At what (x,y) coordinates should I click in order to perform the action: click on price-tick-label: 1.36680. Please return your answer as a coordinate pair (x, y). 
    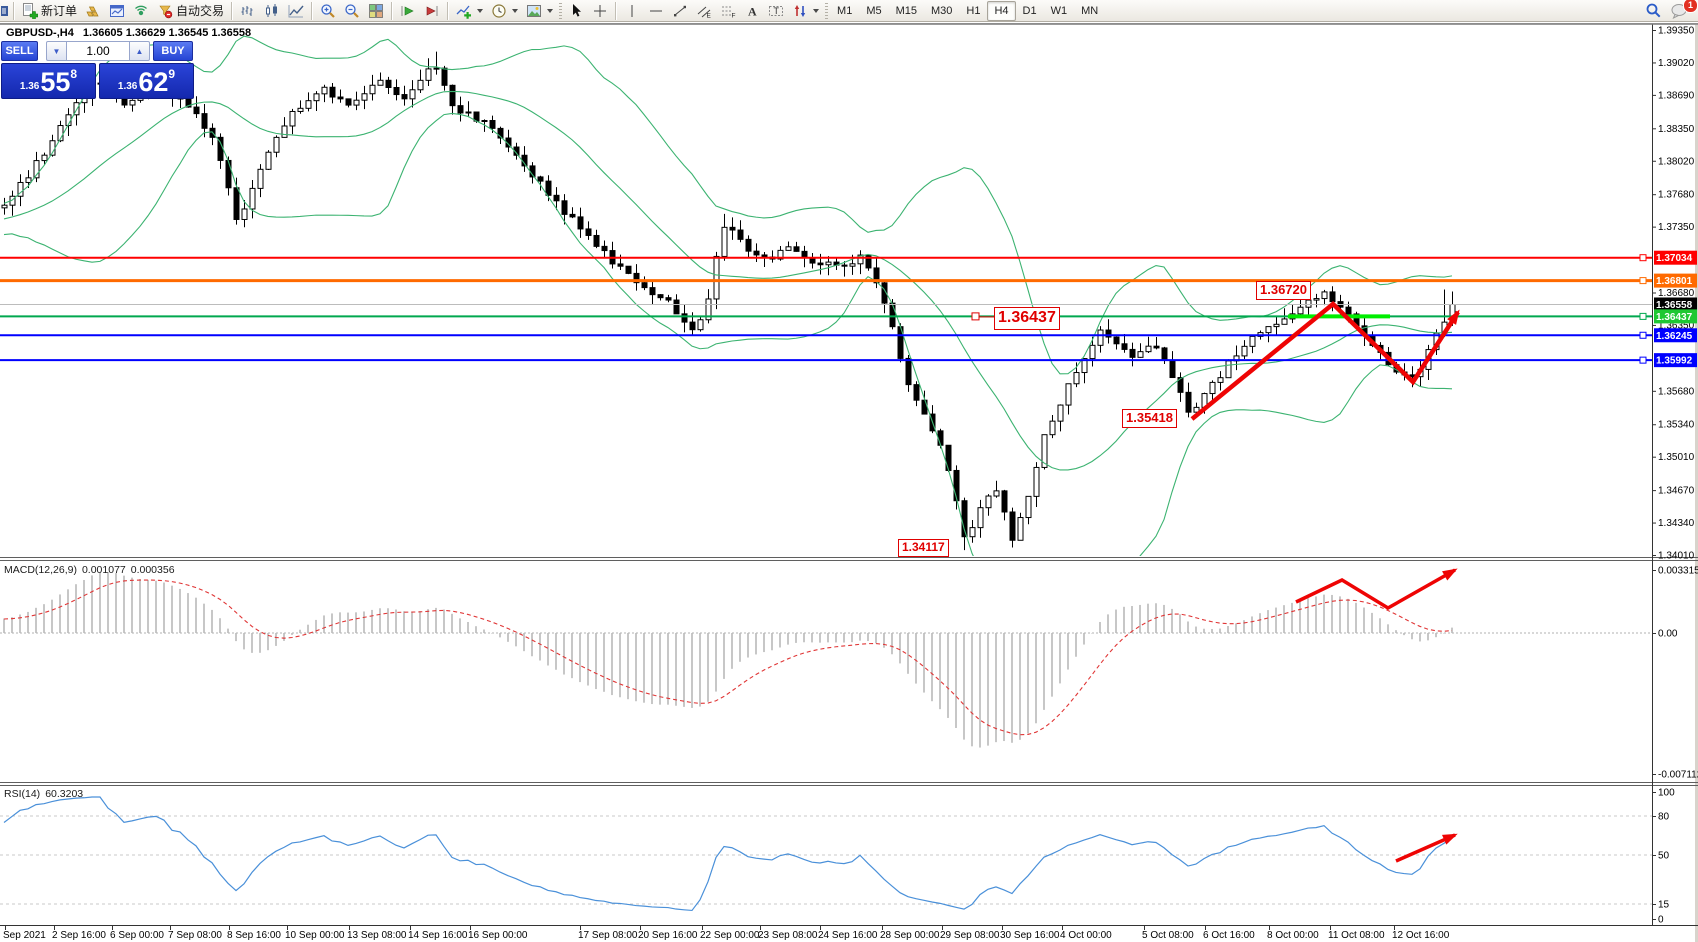
    Looking at the image, I should click on (1676, 293).